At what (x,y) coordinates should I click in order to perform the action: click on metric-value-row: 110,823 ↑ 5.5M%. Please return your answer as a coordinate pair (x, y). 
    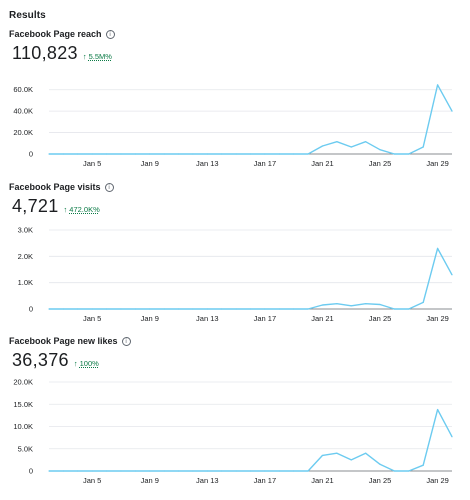
    Looking at the image, I should click on (62, 53).